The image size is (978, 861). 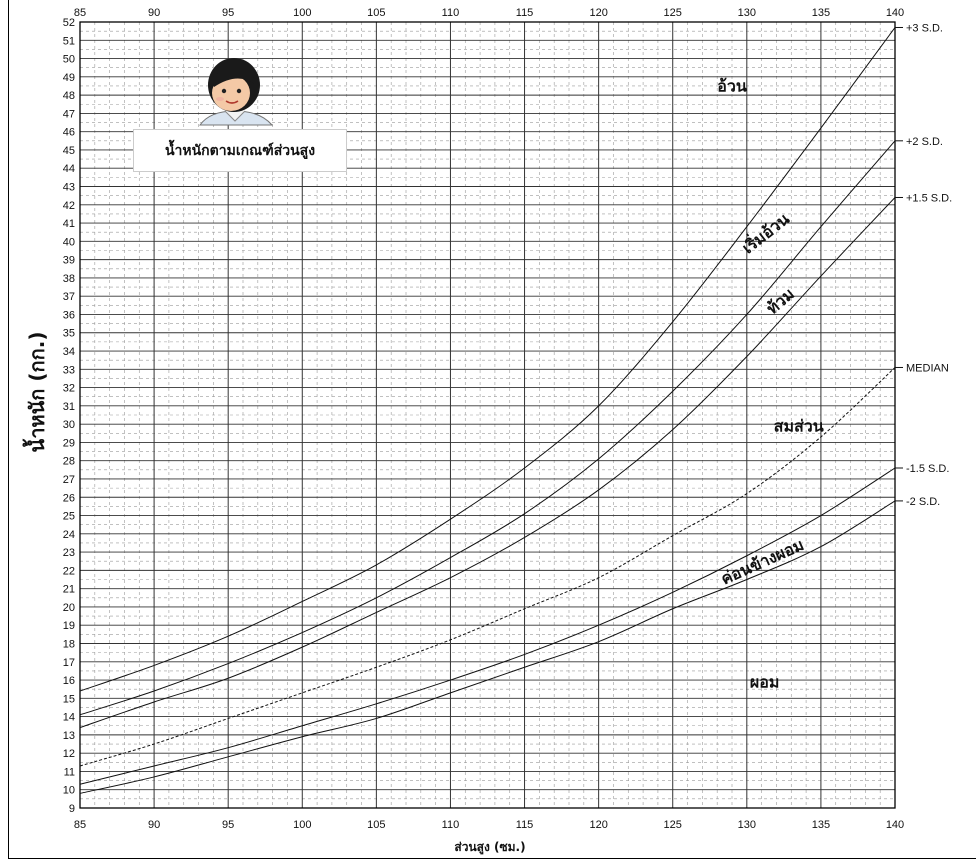 I want to click on x-tick-label-top: 110, so click(x=451, y=13).